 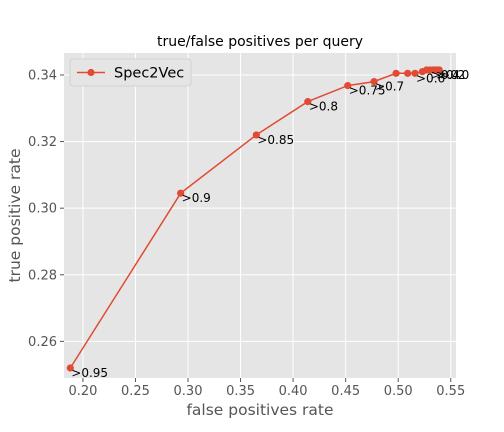 I want to click on data-label: >0.85, so click(x=275, y=140).